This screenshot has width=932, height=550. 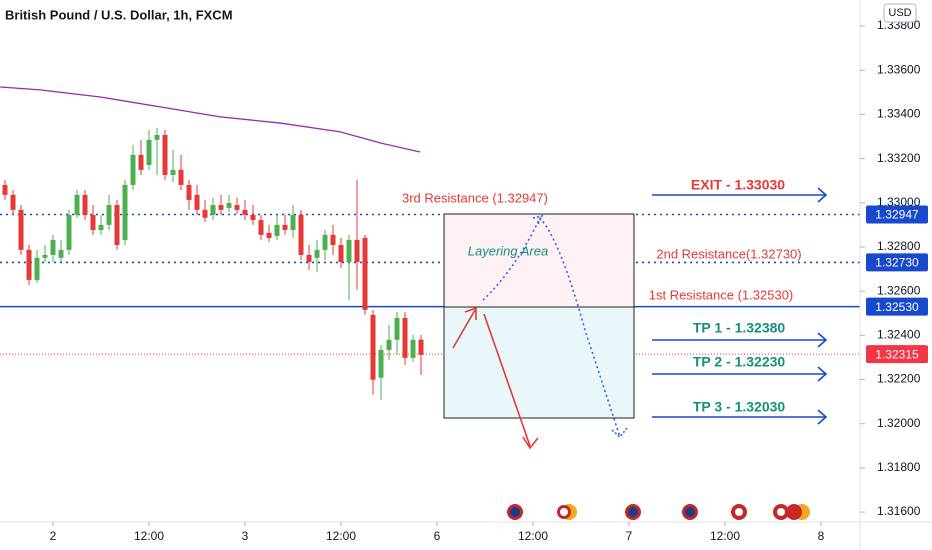 I want to click on target-label: TP 1 - 1.32380, so click(x=739, y=328).